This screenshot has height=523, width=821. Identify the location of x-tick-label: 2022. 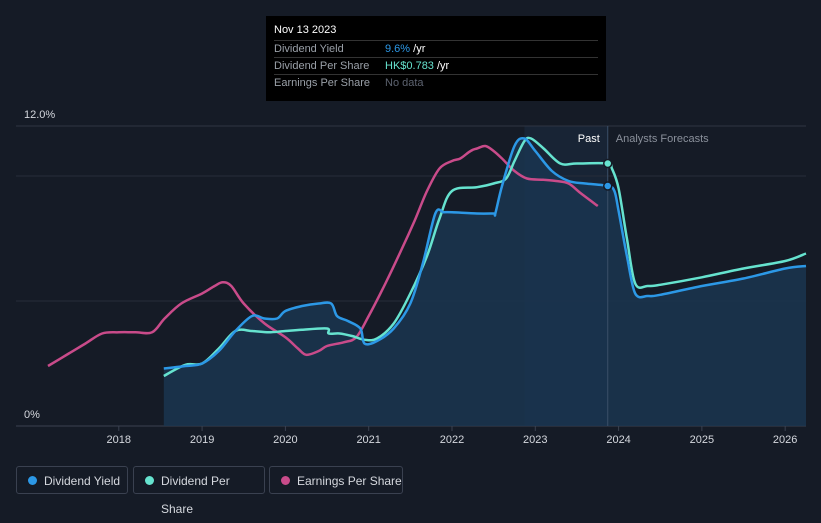
(452, 440).